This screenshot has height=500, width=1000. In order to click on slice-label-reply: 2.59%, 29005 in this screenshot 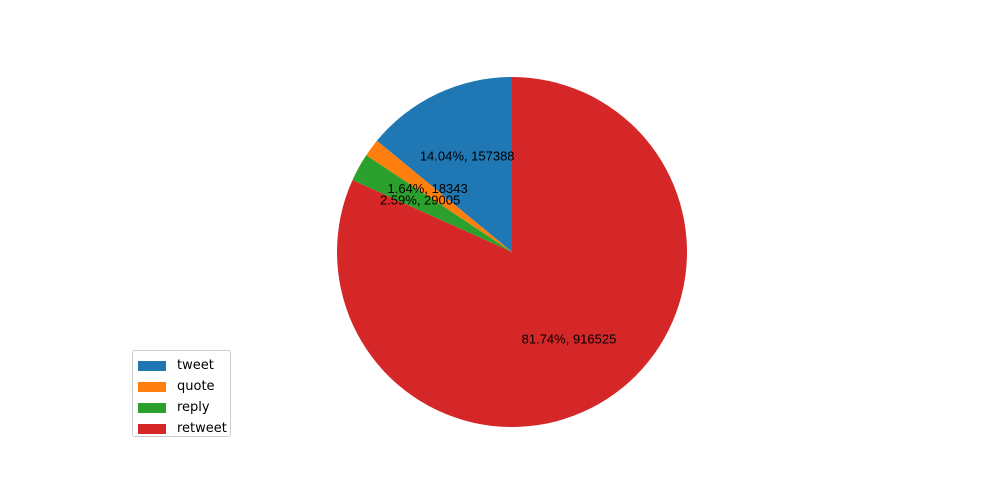, I will do `click(420, 200)`.